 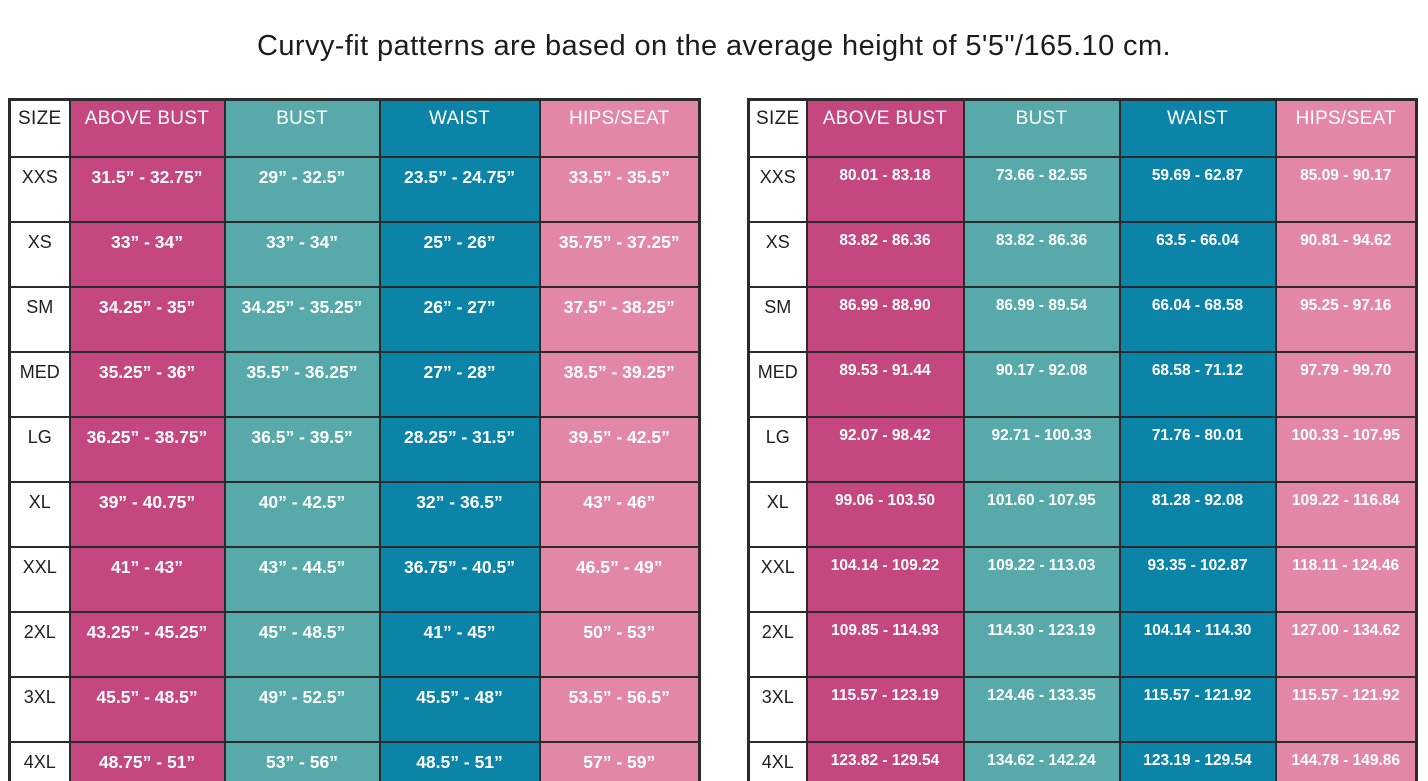 I want to click on measurement-cell: 73.66 - 82.55, so click(x=1041, y=189).